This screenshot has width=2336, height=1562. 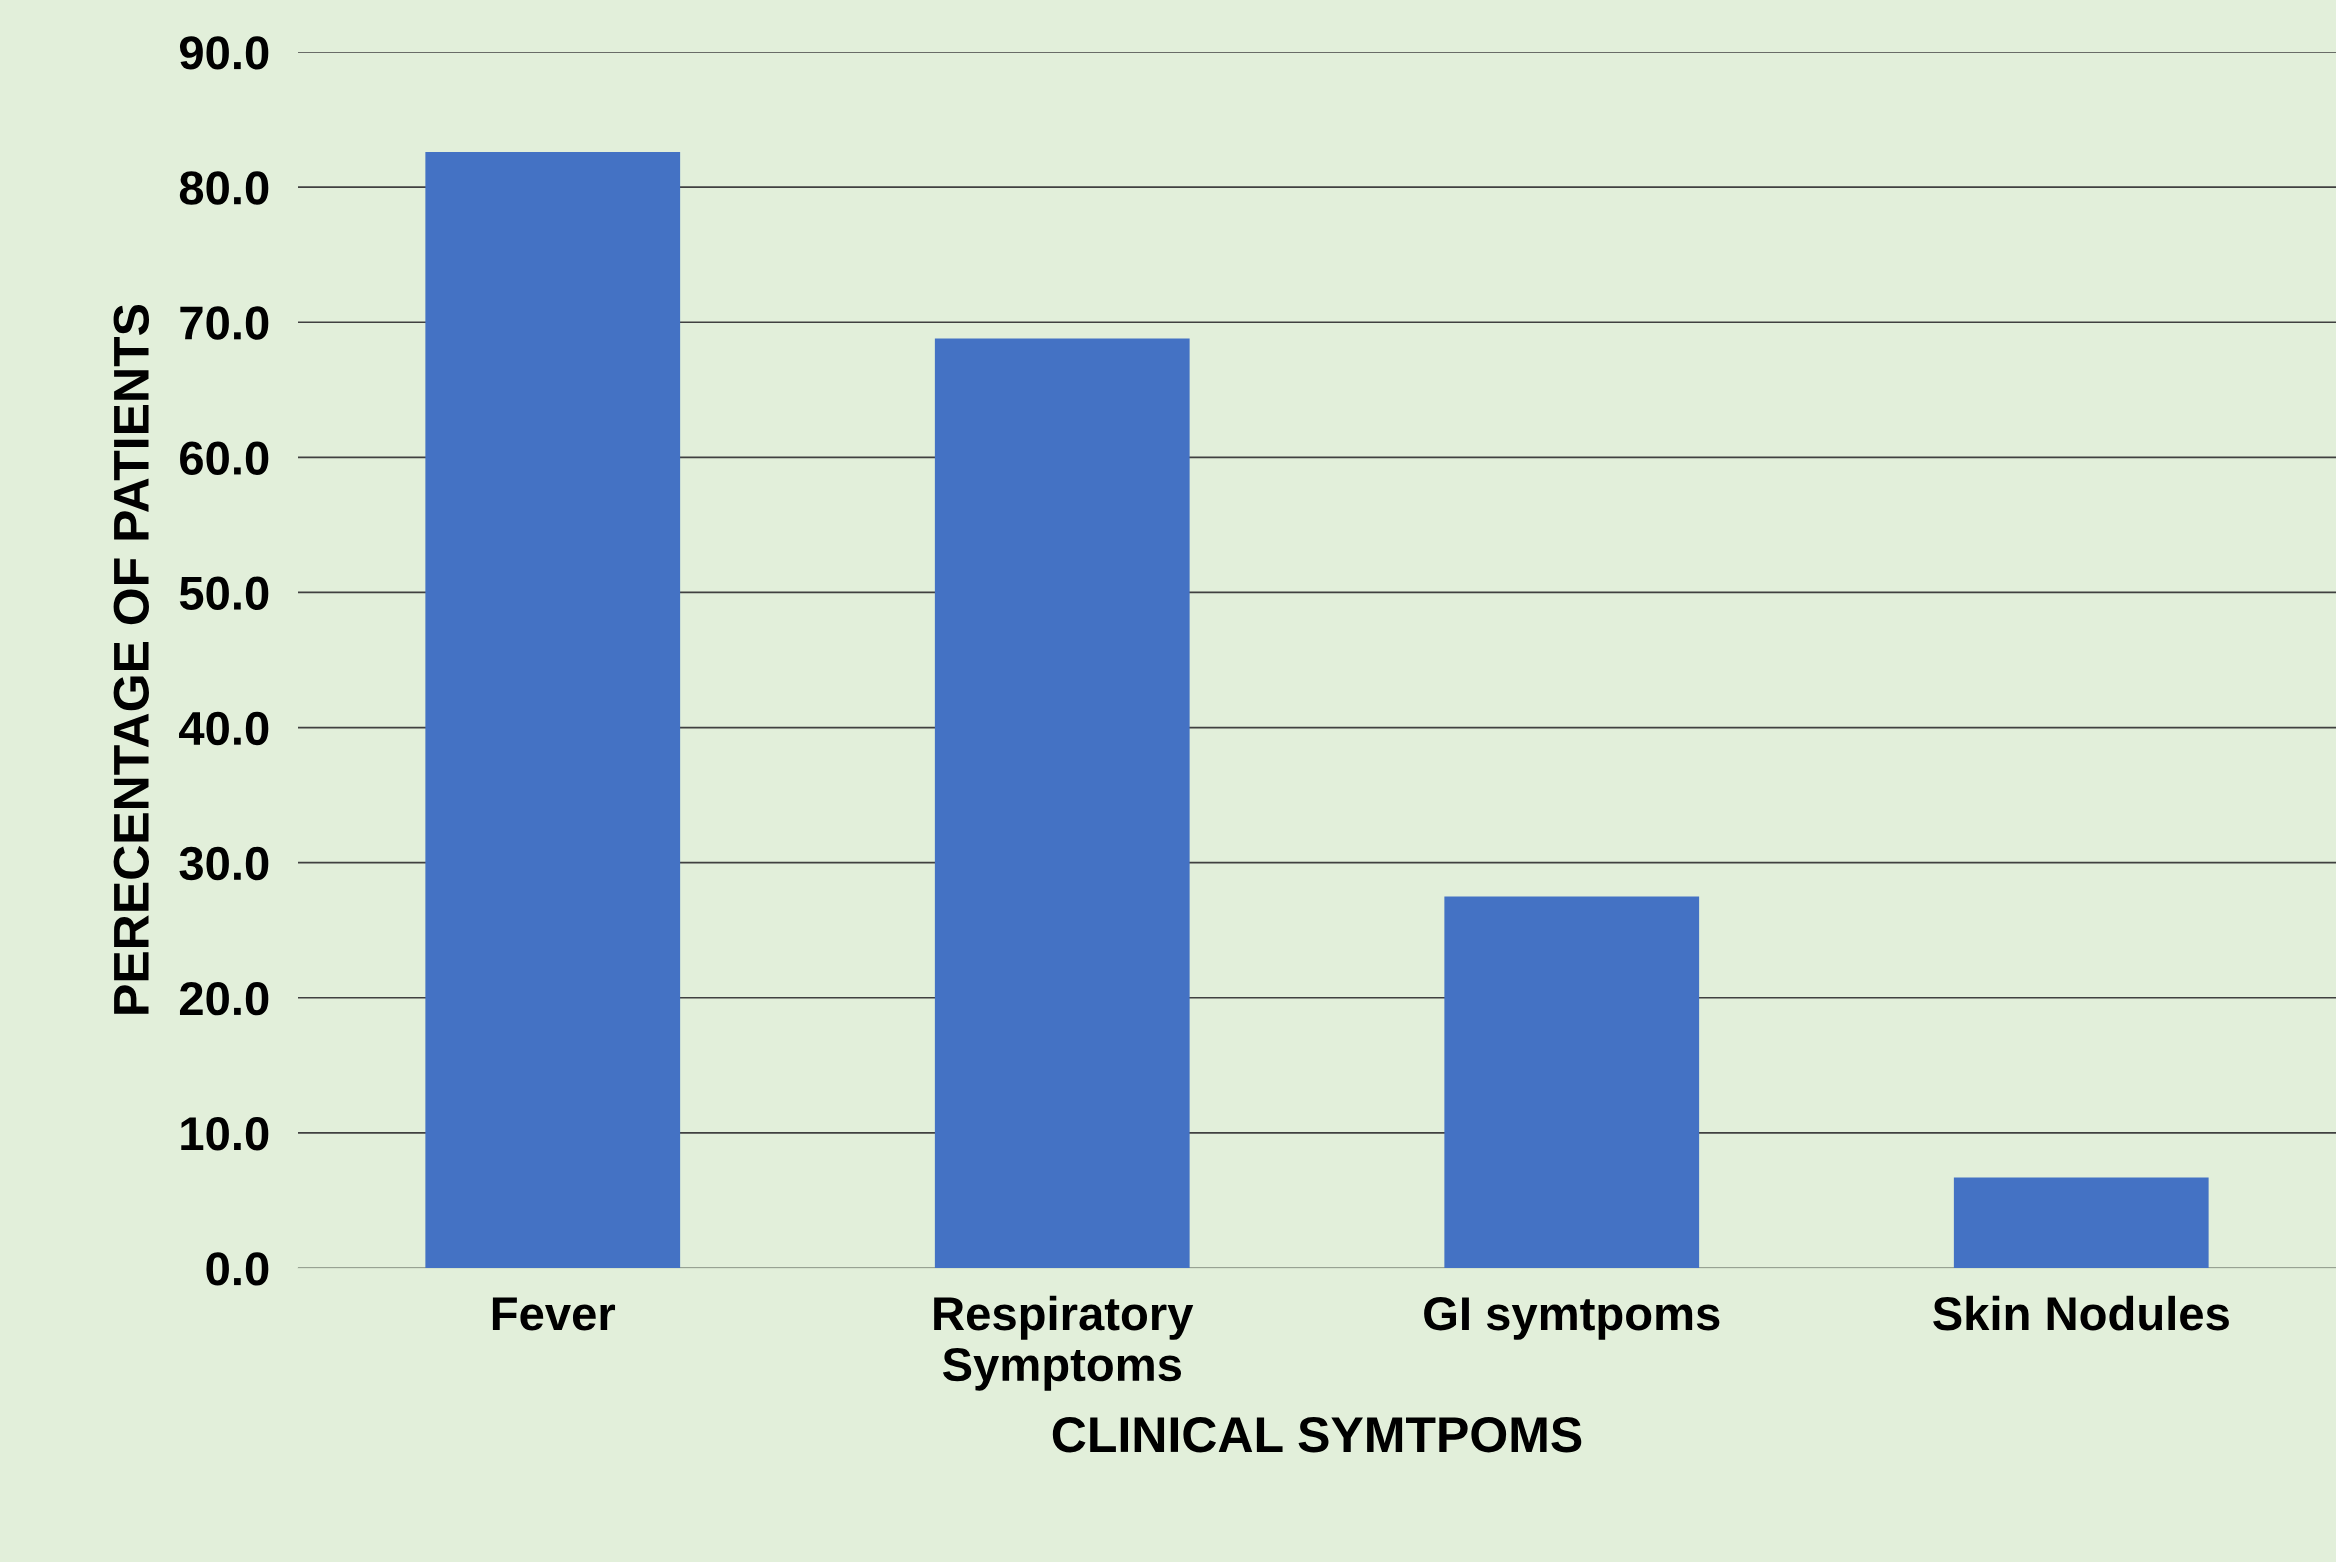 I want to click on y-tick-label: 60.0, so click(x=224, y=458).